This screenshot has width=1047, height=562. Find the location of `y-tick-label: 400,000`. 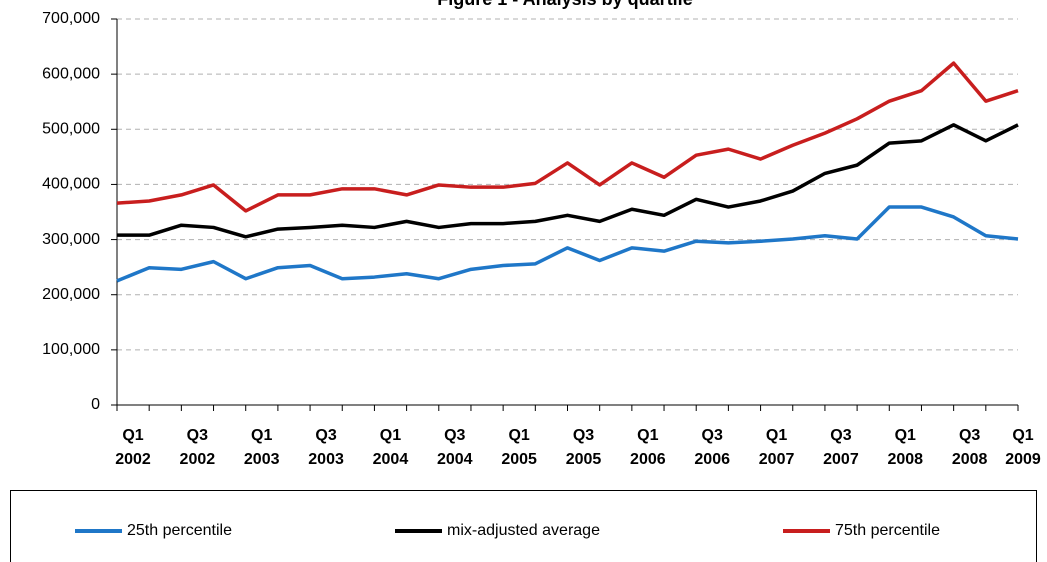

y-tick-label: 400,000 is located at coordinates (71, 184).